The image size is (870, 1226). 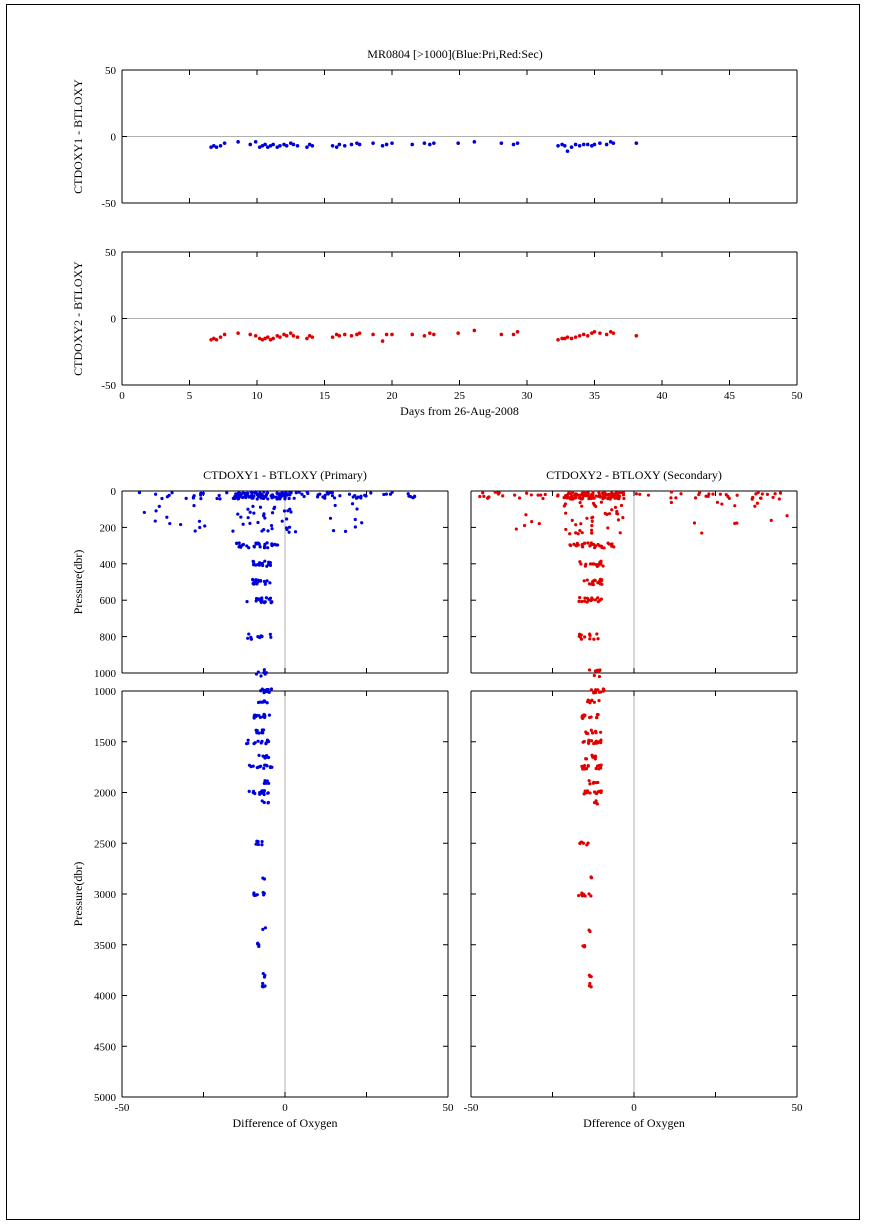 I want to click on y-tick-label: 1000, so click(x=105, y=674).